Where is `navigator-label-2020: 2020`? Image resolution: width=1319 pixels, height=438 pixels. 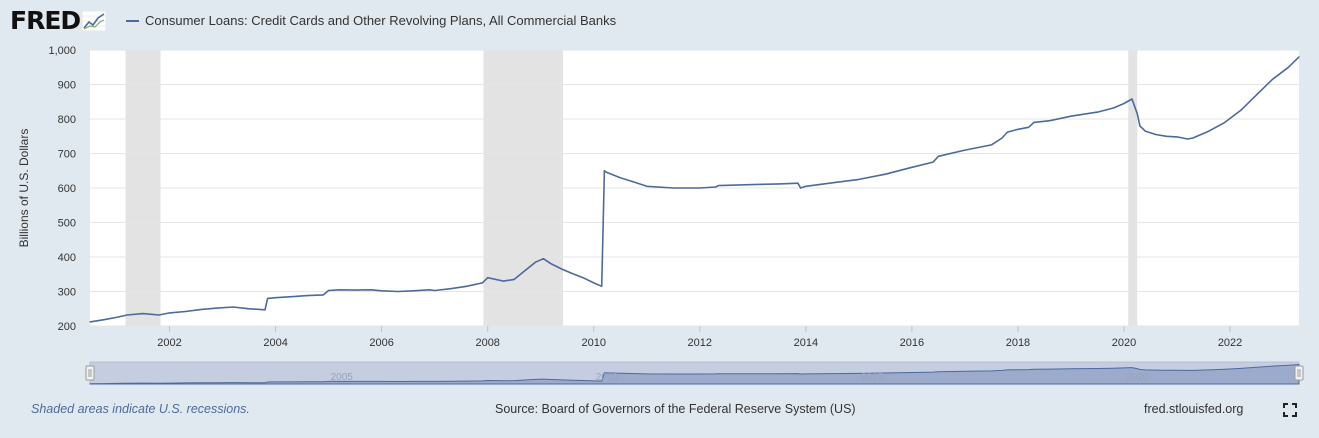
navigator-label-2020: 2020 is located at coordinates (1137, 377).